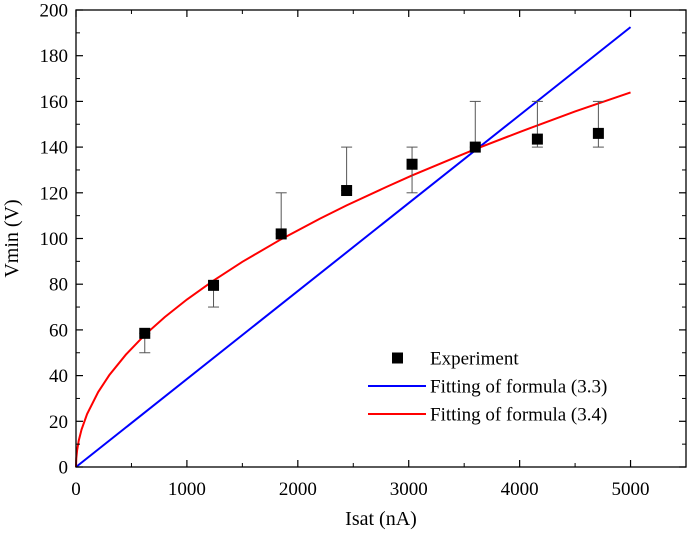  I want to click on y-tick-label: 80, so click(58, 285).